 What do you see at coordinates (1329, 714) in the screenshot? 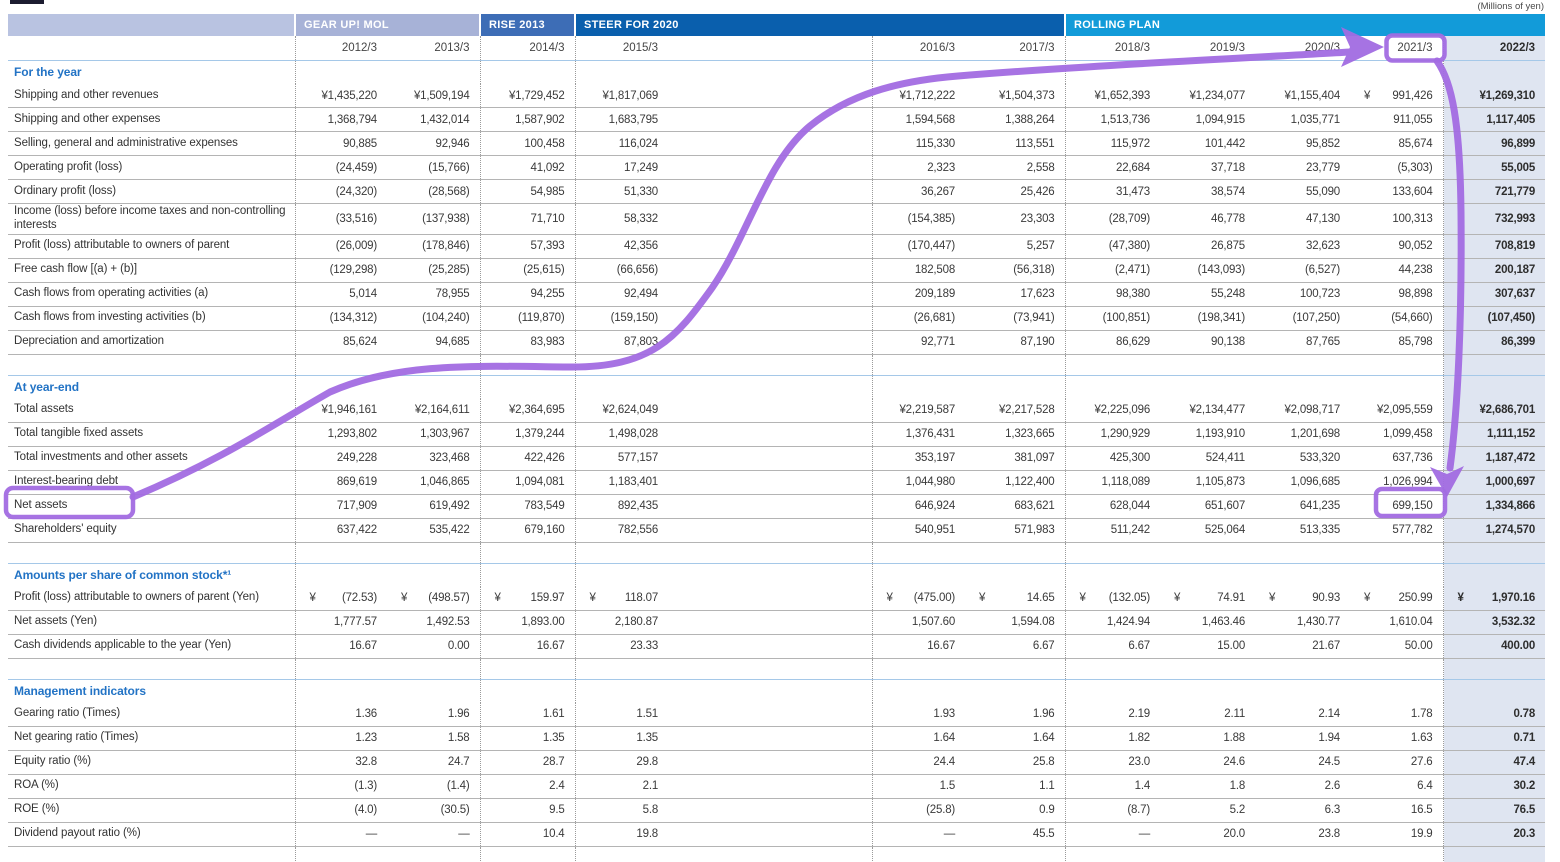
I see `table-cell: 2.14` at bounding box center [1329, 714].